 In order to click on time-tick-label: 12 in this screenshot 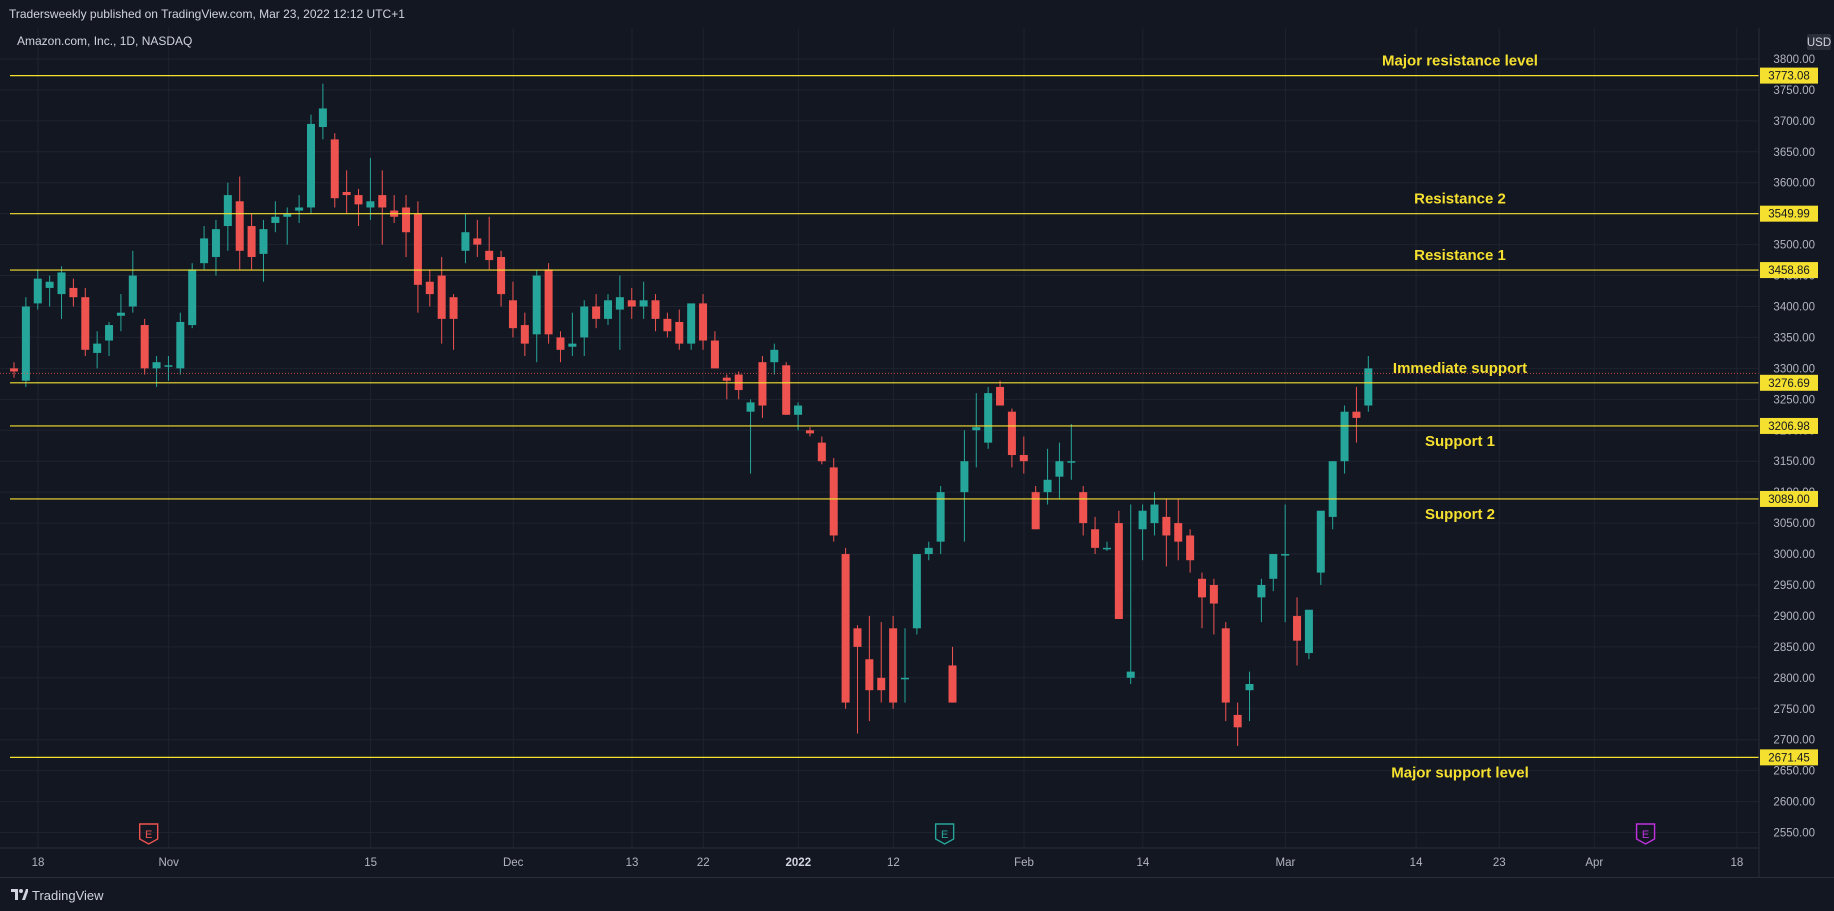, I will do `click(893, 863)`.